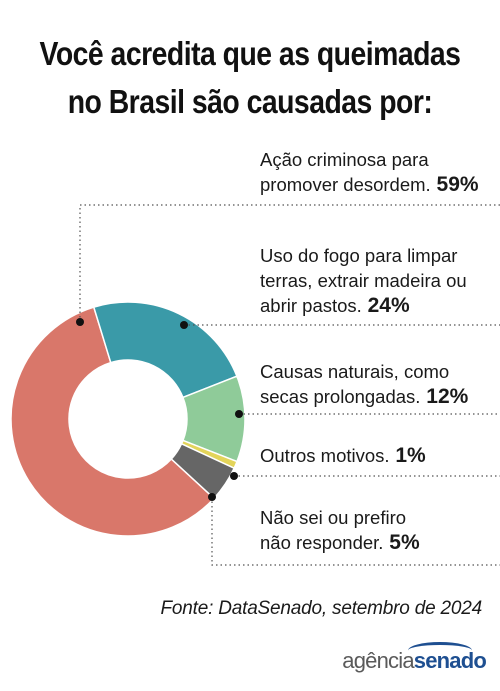 The width and height of the screenshot is (500, 691). What do you see at coordinates (340, 542) in the screenshot?
I see `label-nao-sei-line-2: não responder. 5%` at bounding box center [340, 542].